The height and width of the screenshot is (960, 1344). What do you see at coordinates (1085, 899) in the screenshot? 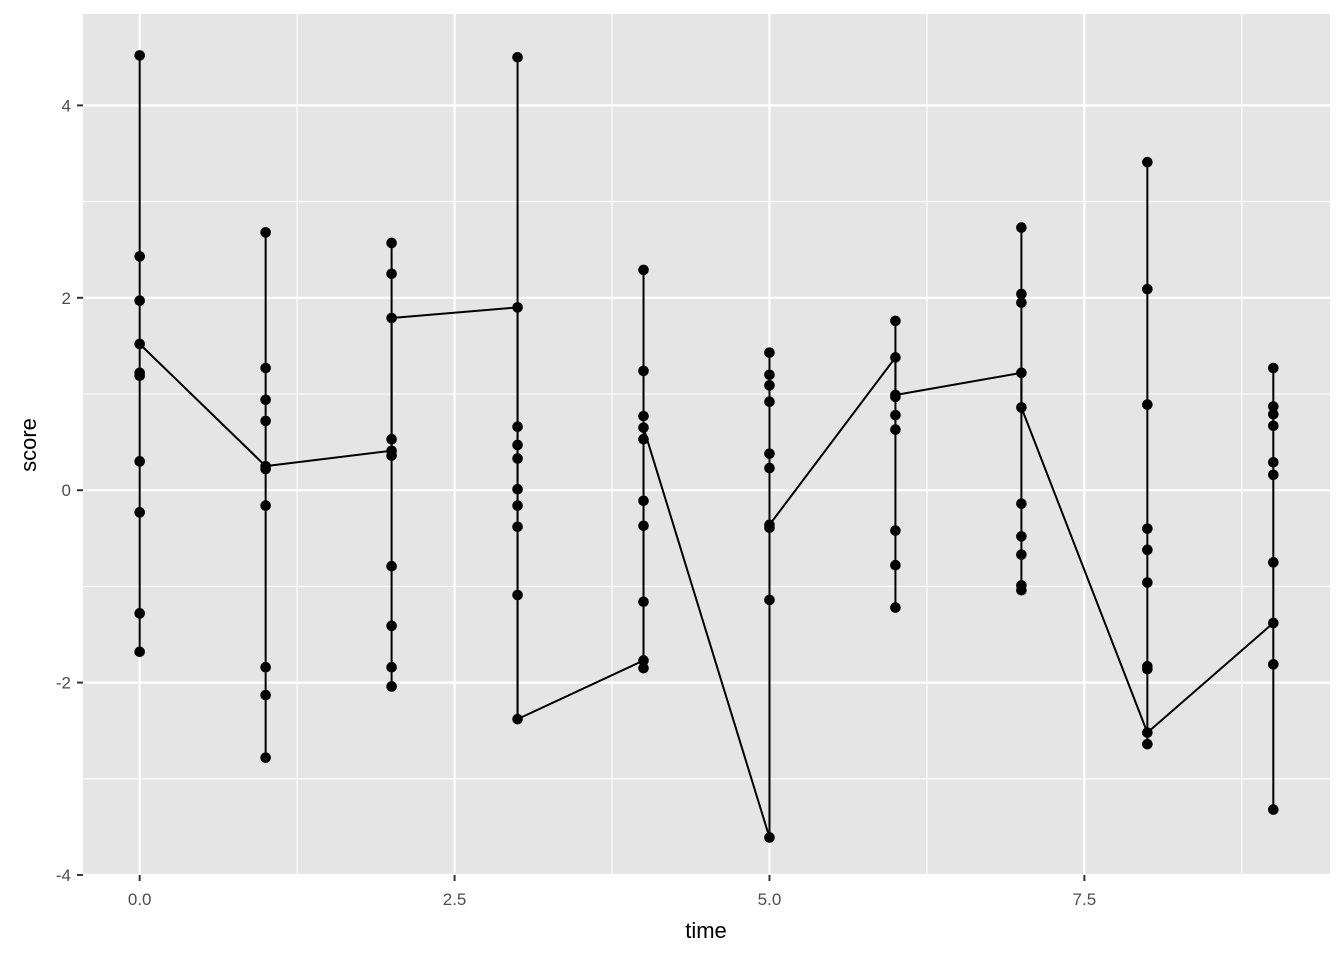
I see `x-tick-label: 7.5` at bounding box center [1085, 899].